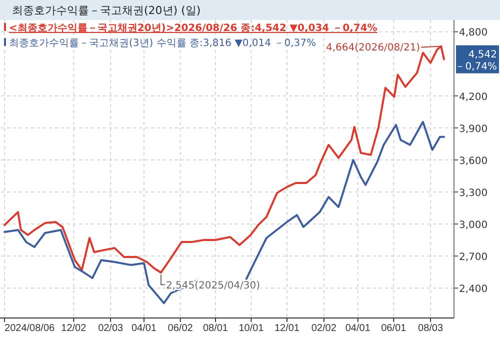 This screenshot has height=340, width=500. I want to click on value-tag: －0,74%, so click(476, 66).